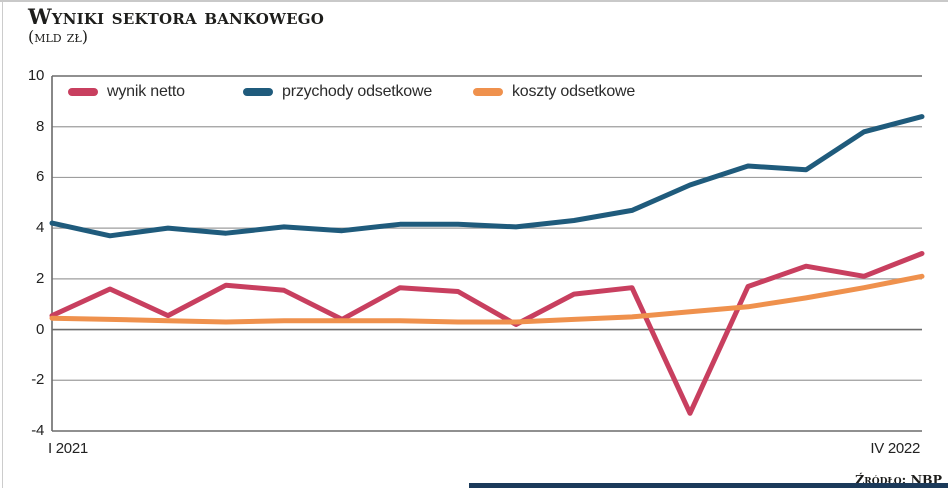  Describe the element at coordinates (708, 485) in the screenshot. I see `bottom-accent-bar` at that location.